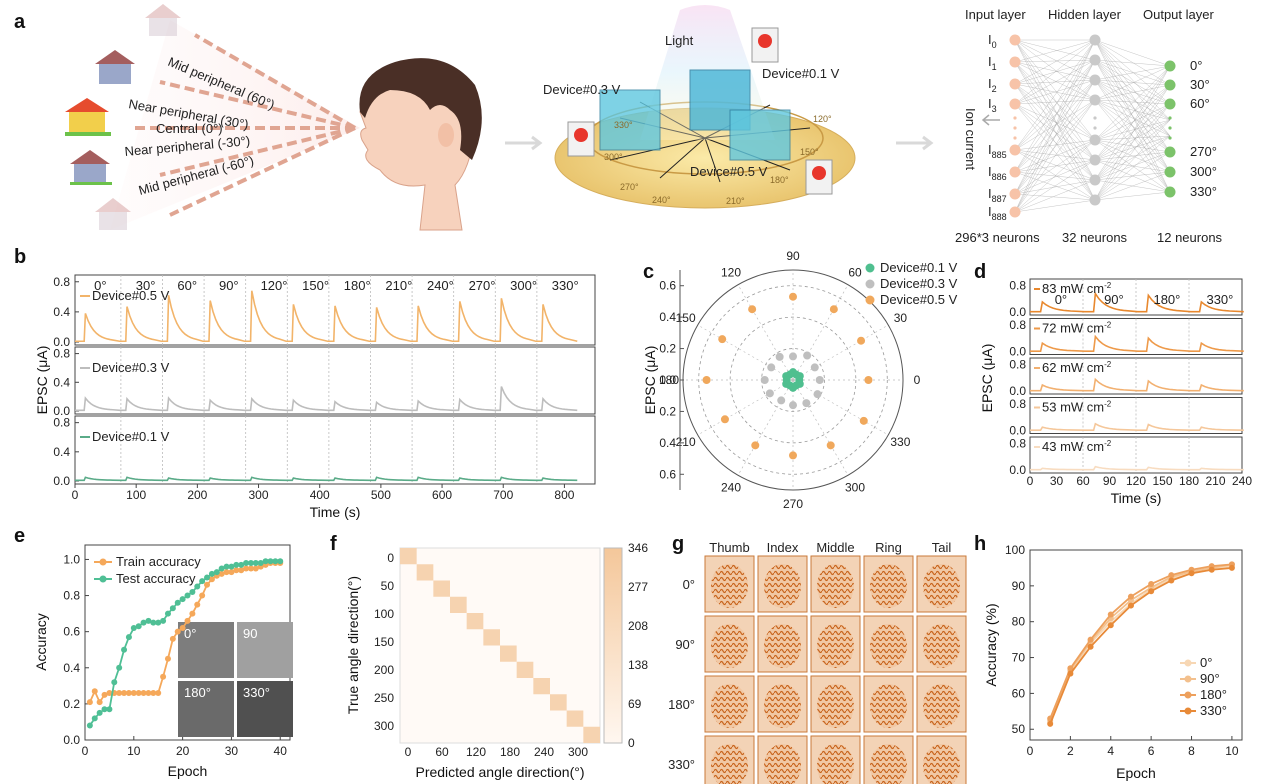 The height and width of the screenshot is (784, 1263). Describe the element at coordinates (1166, 299) in the screenshot. I see `angle-label: 180°` at that location.